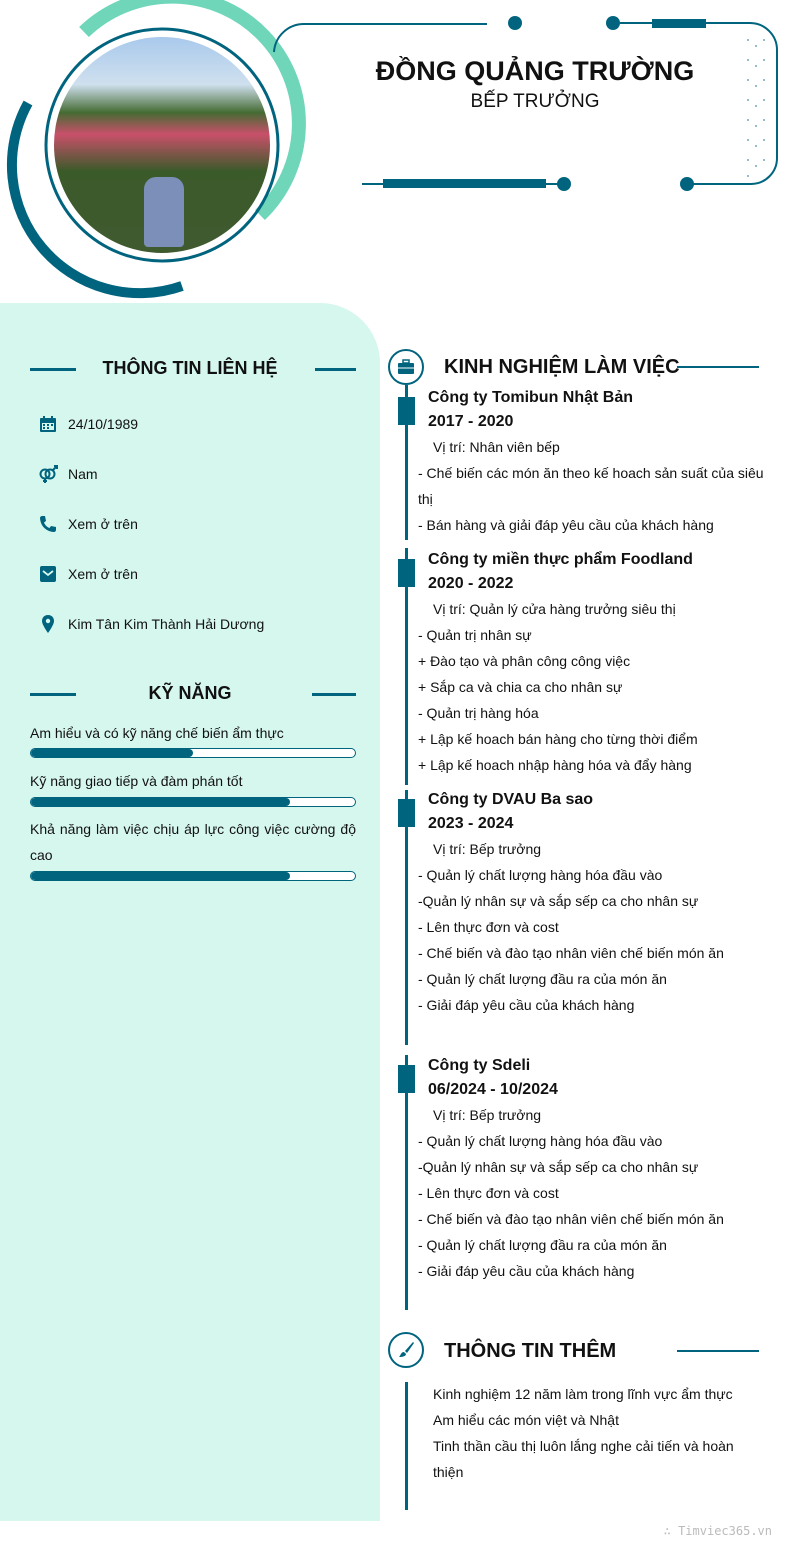 This screenshot has width=800, height=1547. What do you see at coordinates (471, 583) in the screenshot?
I see `job-period: 2020 - 2022` at bounding box center [471, 583].